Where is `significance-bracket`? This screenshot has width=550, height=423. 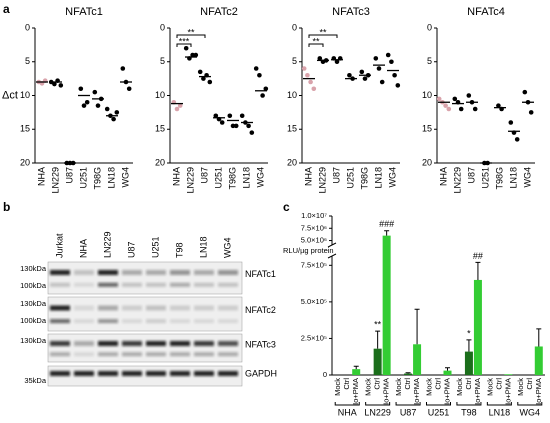 significance-bracket is located at coordinates (184, 45).